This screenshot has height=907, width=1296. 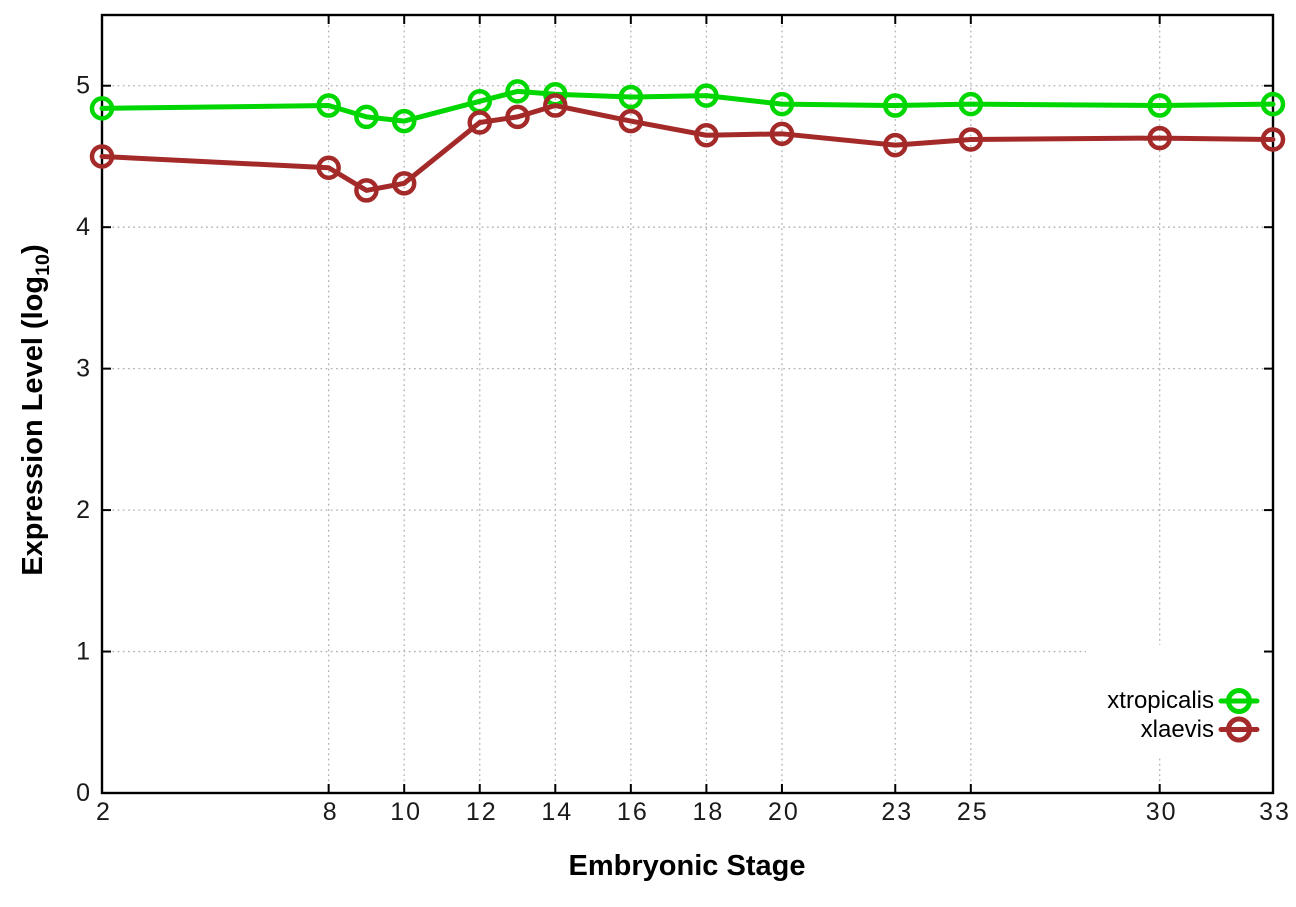 I want to click on y-axis-title-text: Expression Level (log, so click(x=33, y=425).